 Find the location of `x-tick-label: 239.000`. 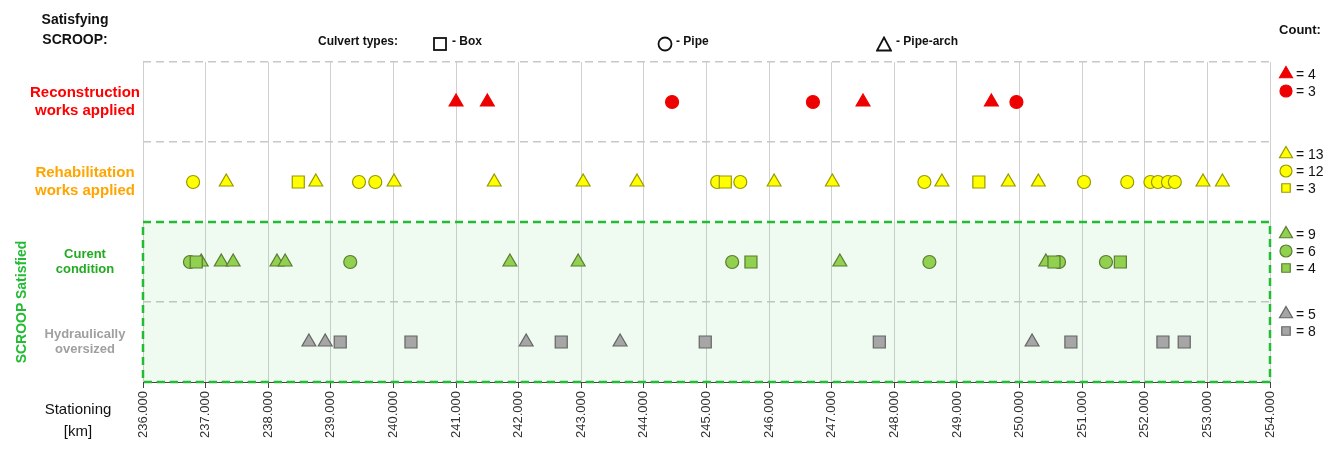

x-tick-label: 239.000 is located at coordinates (330, 414).